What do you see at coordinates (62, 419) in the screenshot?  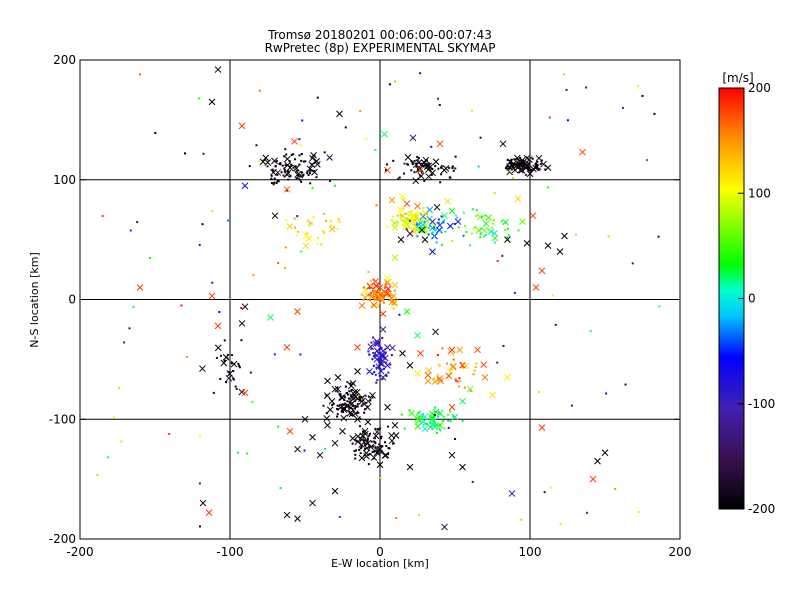 I see `y-tick-label: -100` at bounding box center [62, 419].